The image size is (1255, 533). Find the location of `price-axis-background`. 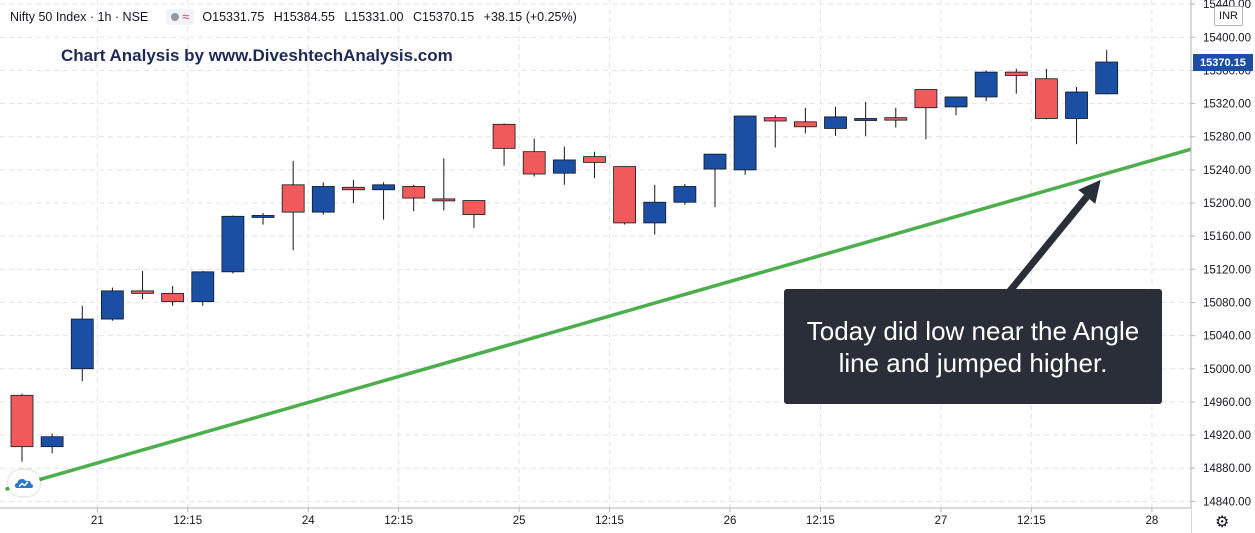

price-axis-background is located at coordinates (1223, 266).